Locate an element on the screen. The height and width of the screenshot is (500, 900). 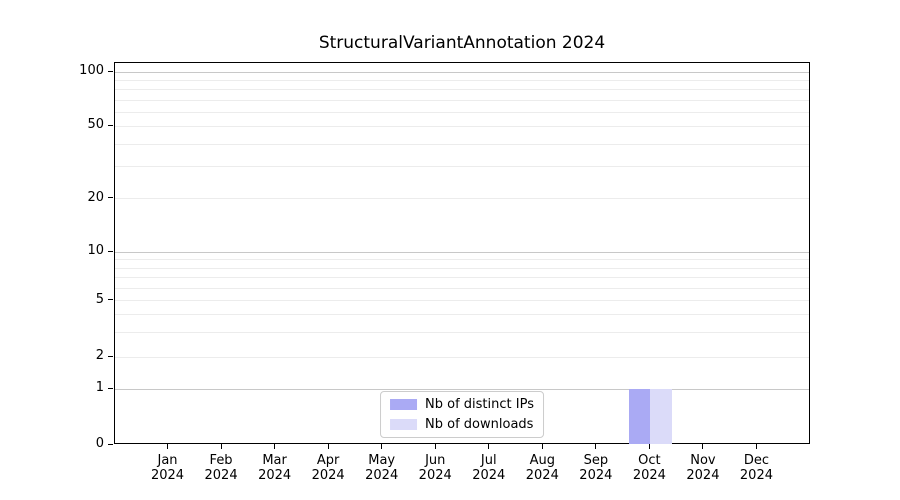
chart-title: StructuralVariantAnnotation 2024 is located at coordinates (462, 43).